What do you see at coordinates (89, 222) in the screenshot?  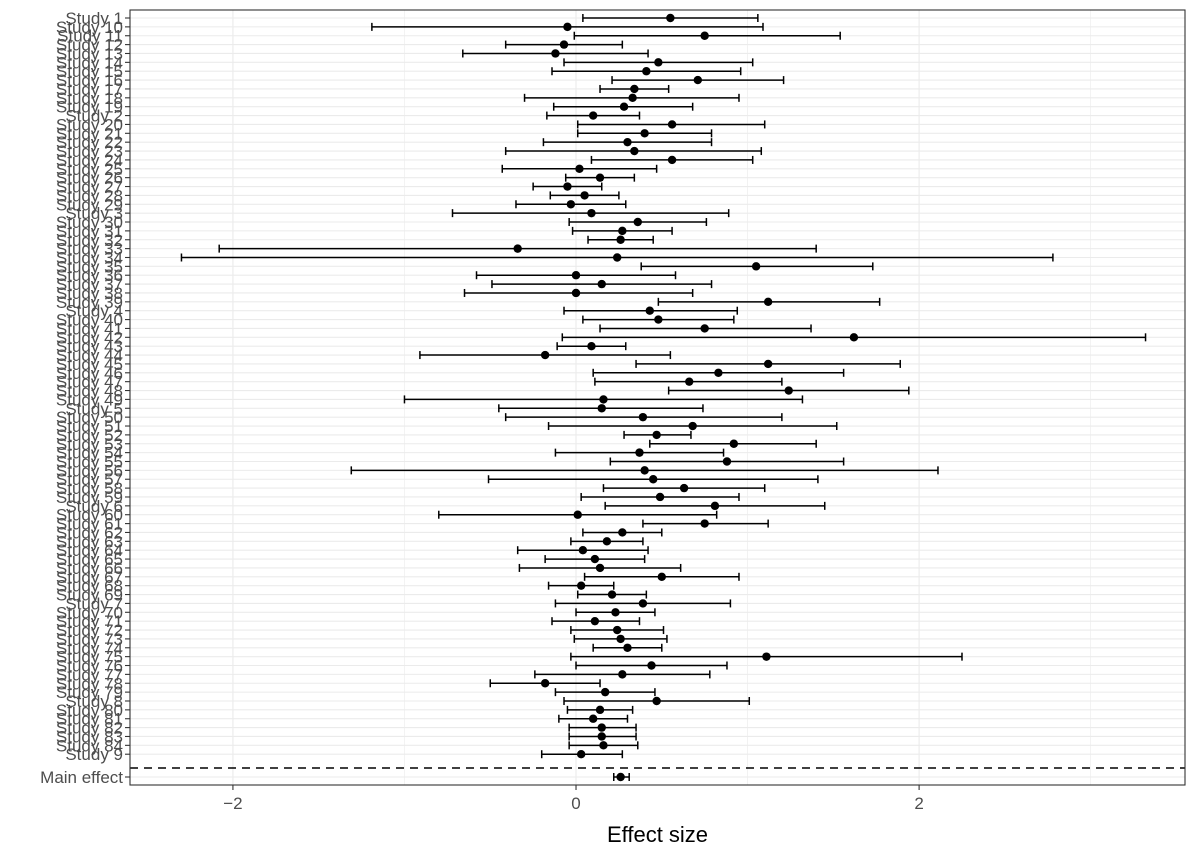 I see `study-label: Study 30` at bounding box center [89, 222].